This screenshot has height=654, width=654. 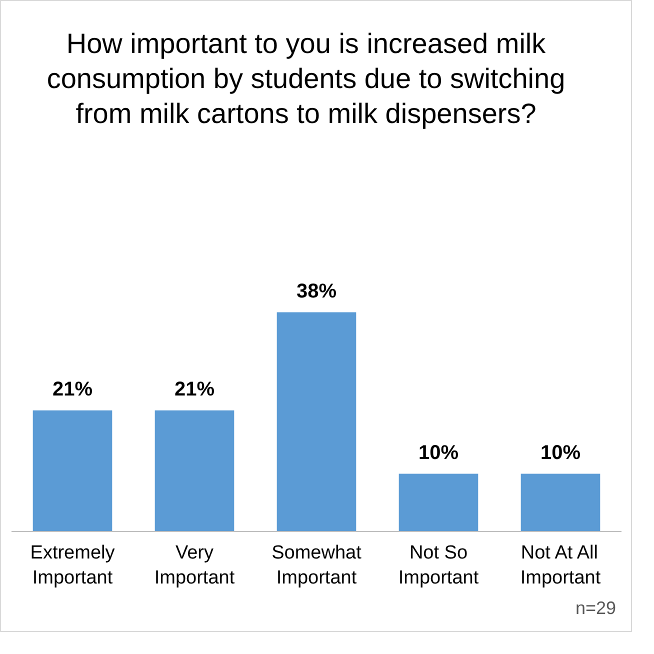 What do you see at coordinates (73, 565) in the screenshot?
I see `x-tick-label: Extremely Important` at bounding box center [73, 565].